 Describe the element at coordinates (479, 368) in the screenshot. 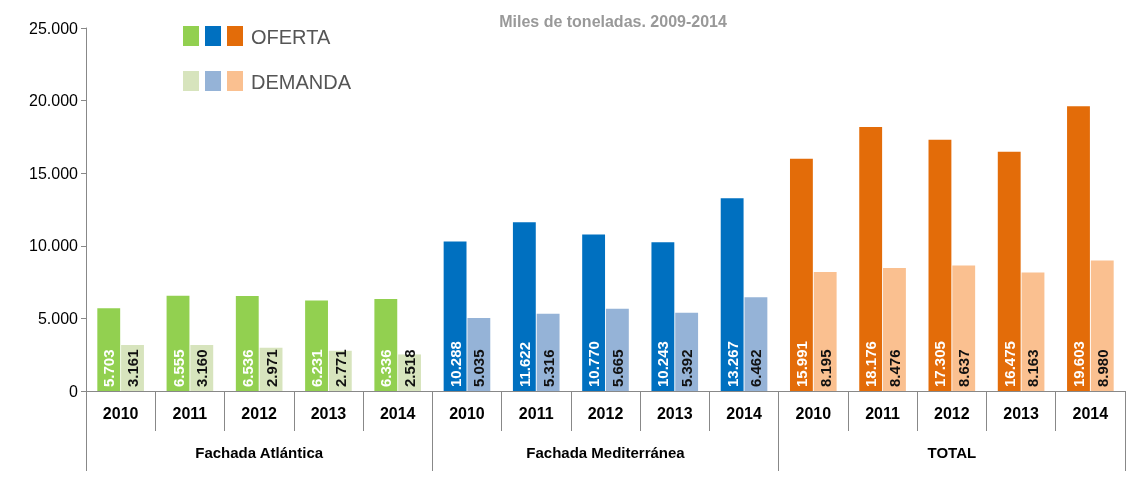

I see `data-label: 5.035` at that location.